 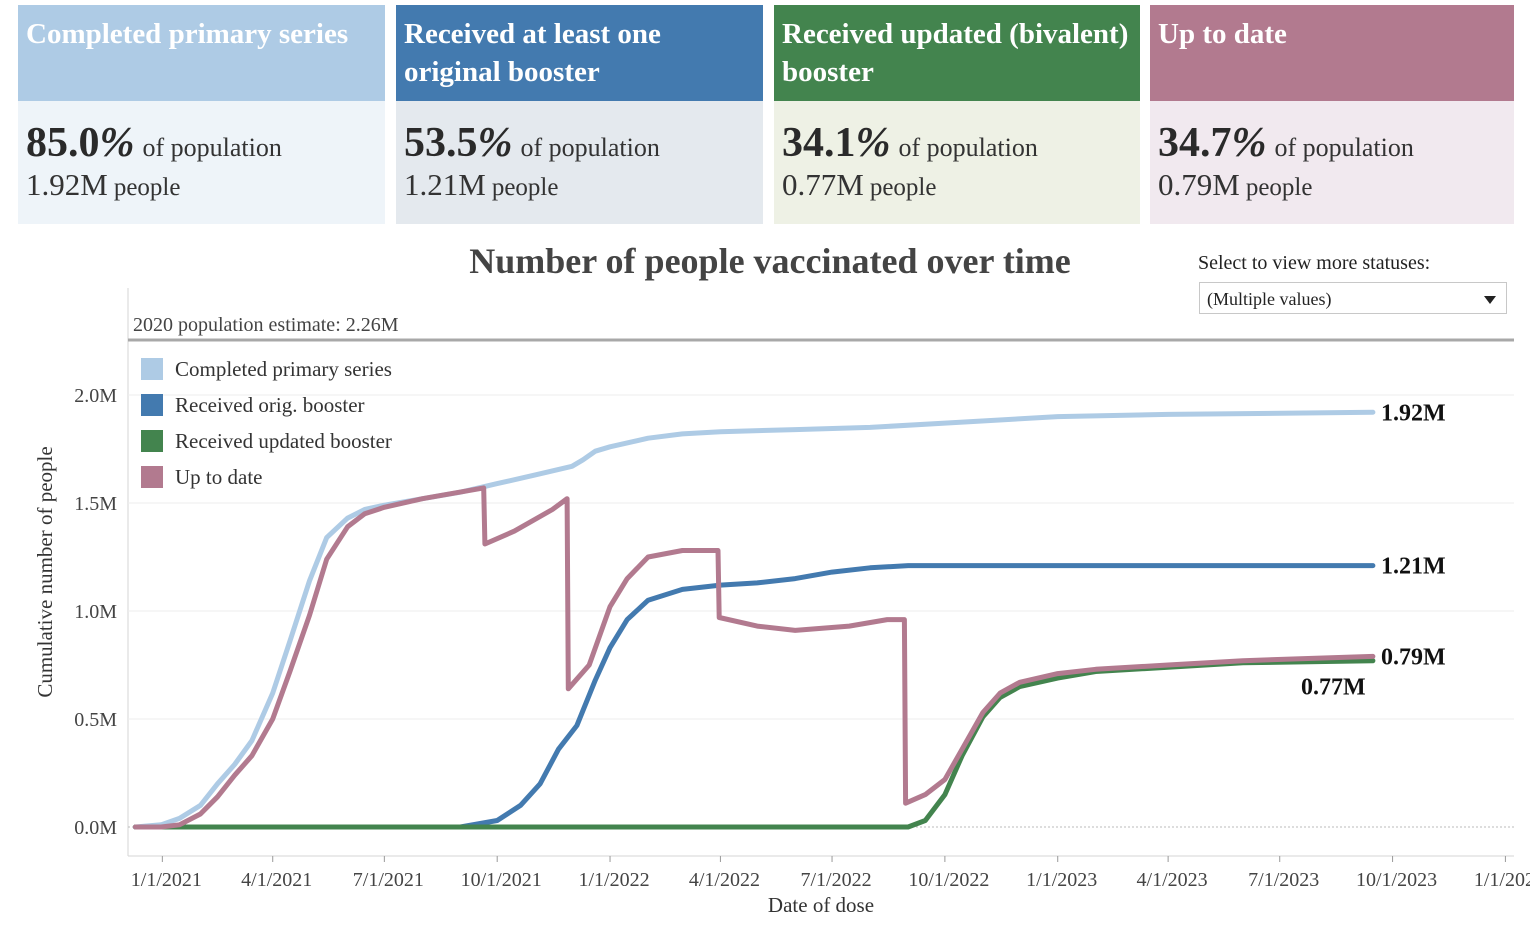 I want to click on x-tick-label: 4/1/2023, so click(x=1172, y=880).